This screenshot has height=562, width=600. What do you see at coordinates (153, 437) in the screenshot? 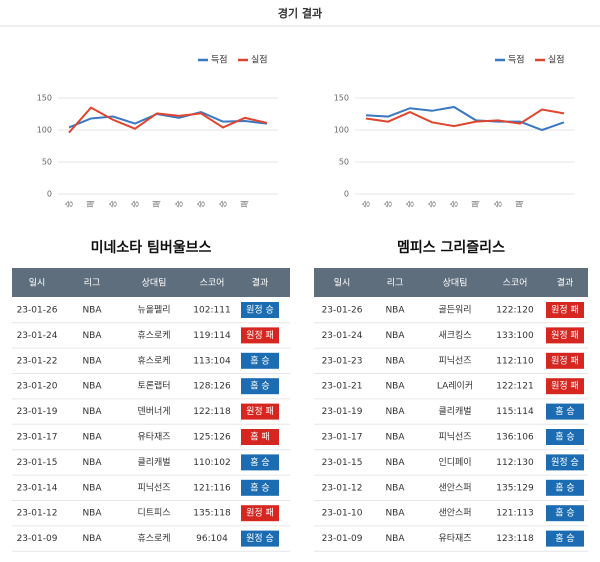
I see `cell: 유타재즈` at bounding box center [153, 437].